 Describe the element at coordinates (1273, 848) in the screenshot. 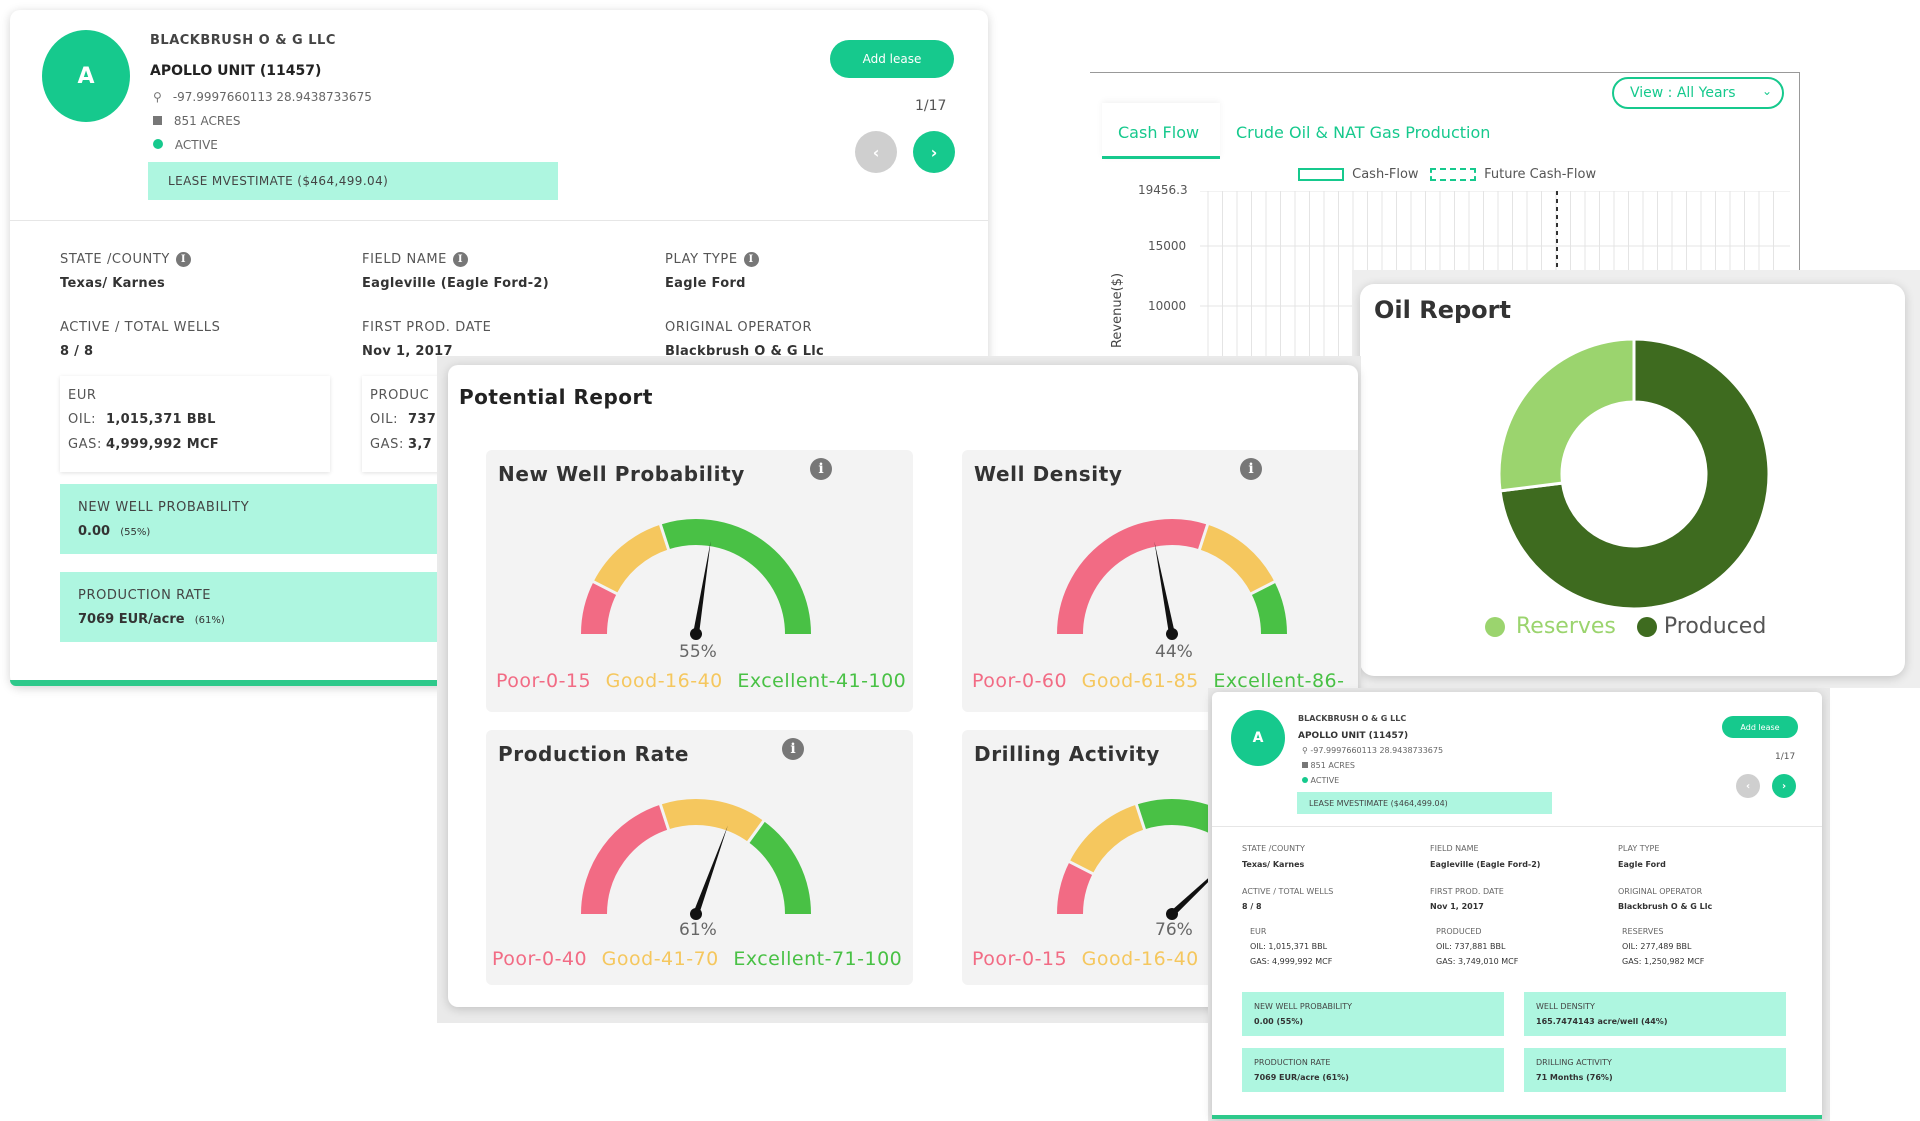

I see `state-county-label: STATE /COUNTY` at that location.